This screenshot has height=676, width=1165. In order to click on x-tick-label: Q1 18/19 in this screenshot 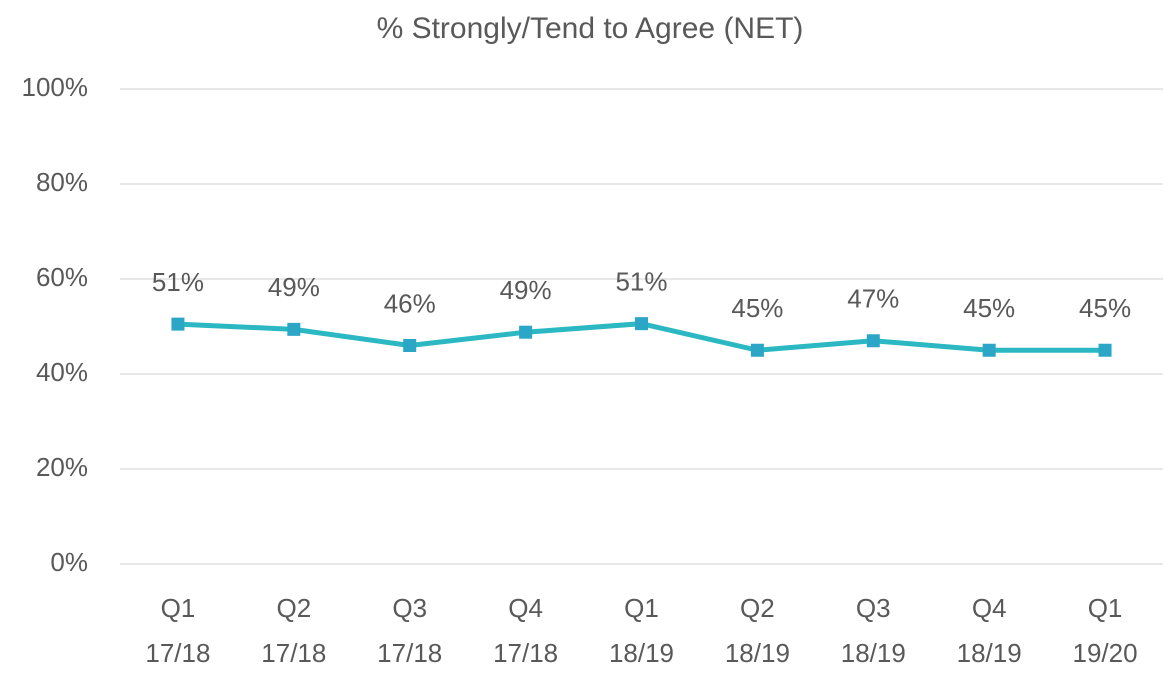, I will do `click(641, 630)`.